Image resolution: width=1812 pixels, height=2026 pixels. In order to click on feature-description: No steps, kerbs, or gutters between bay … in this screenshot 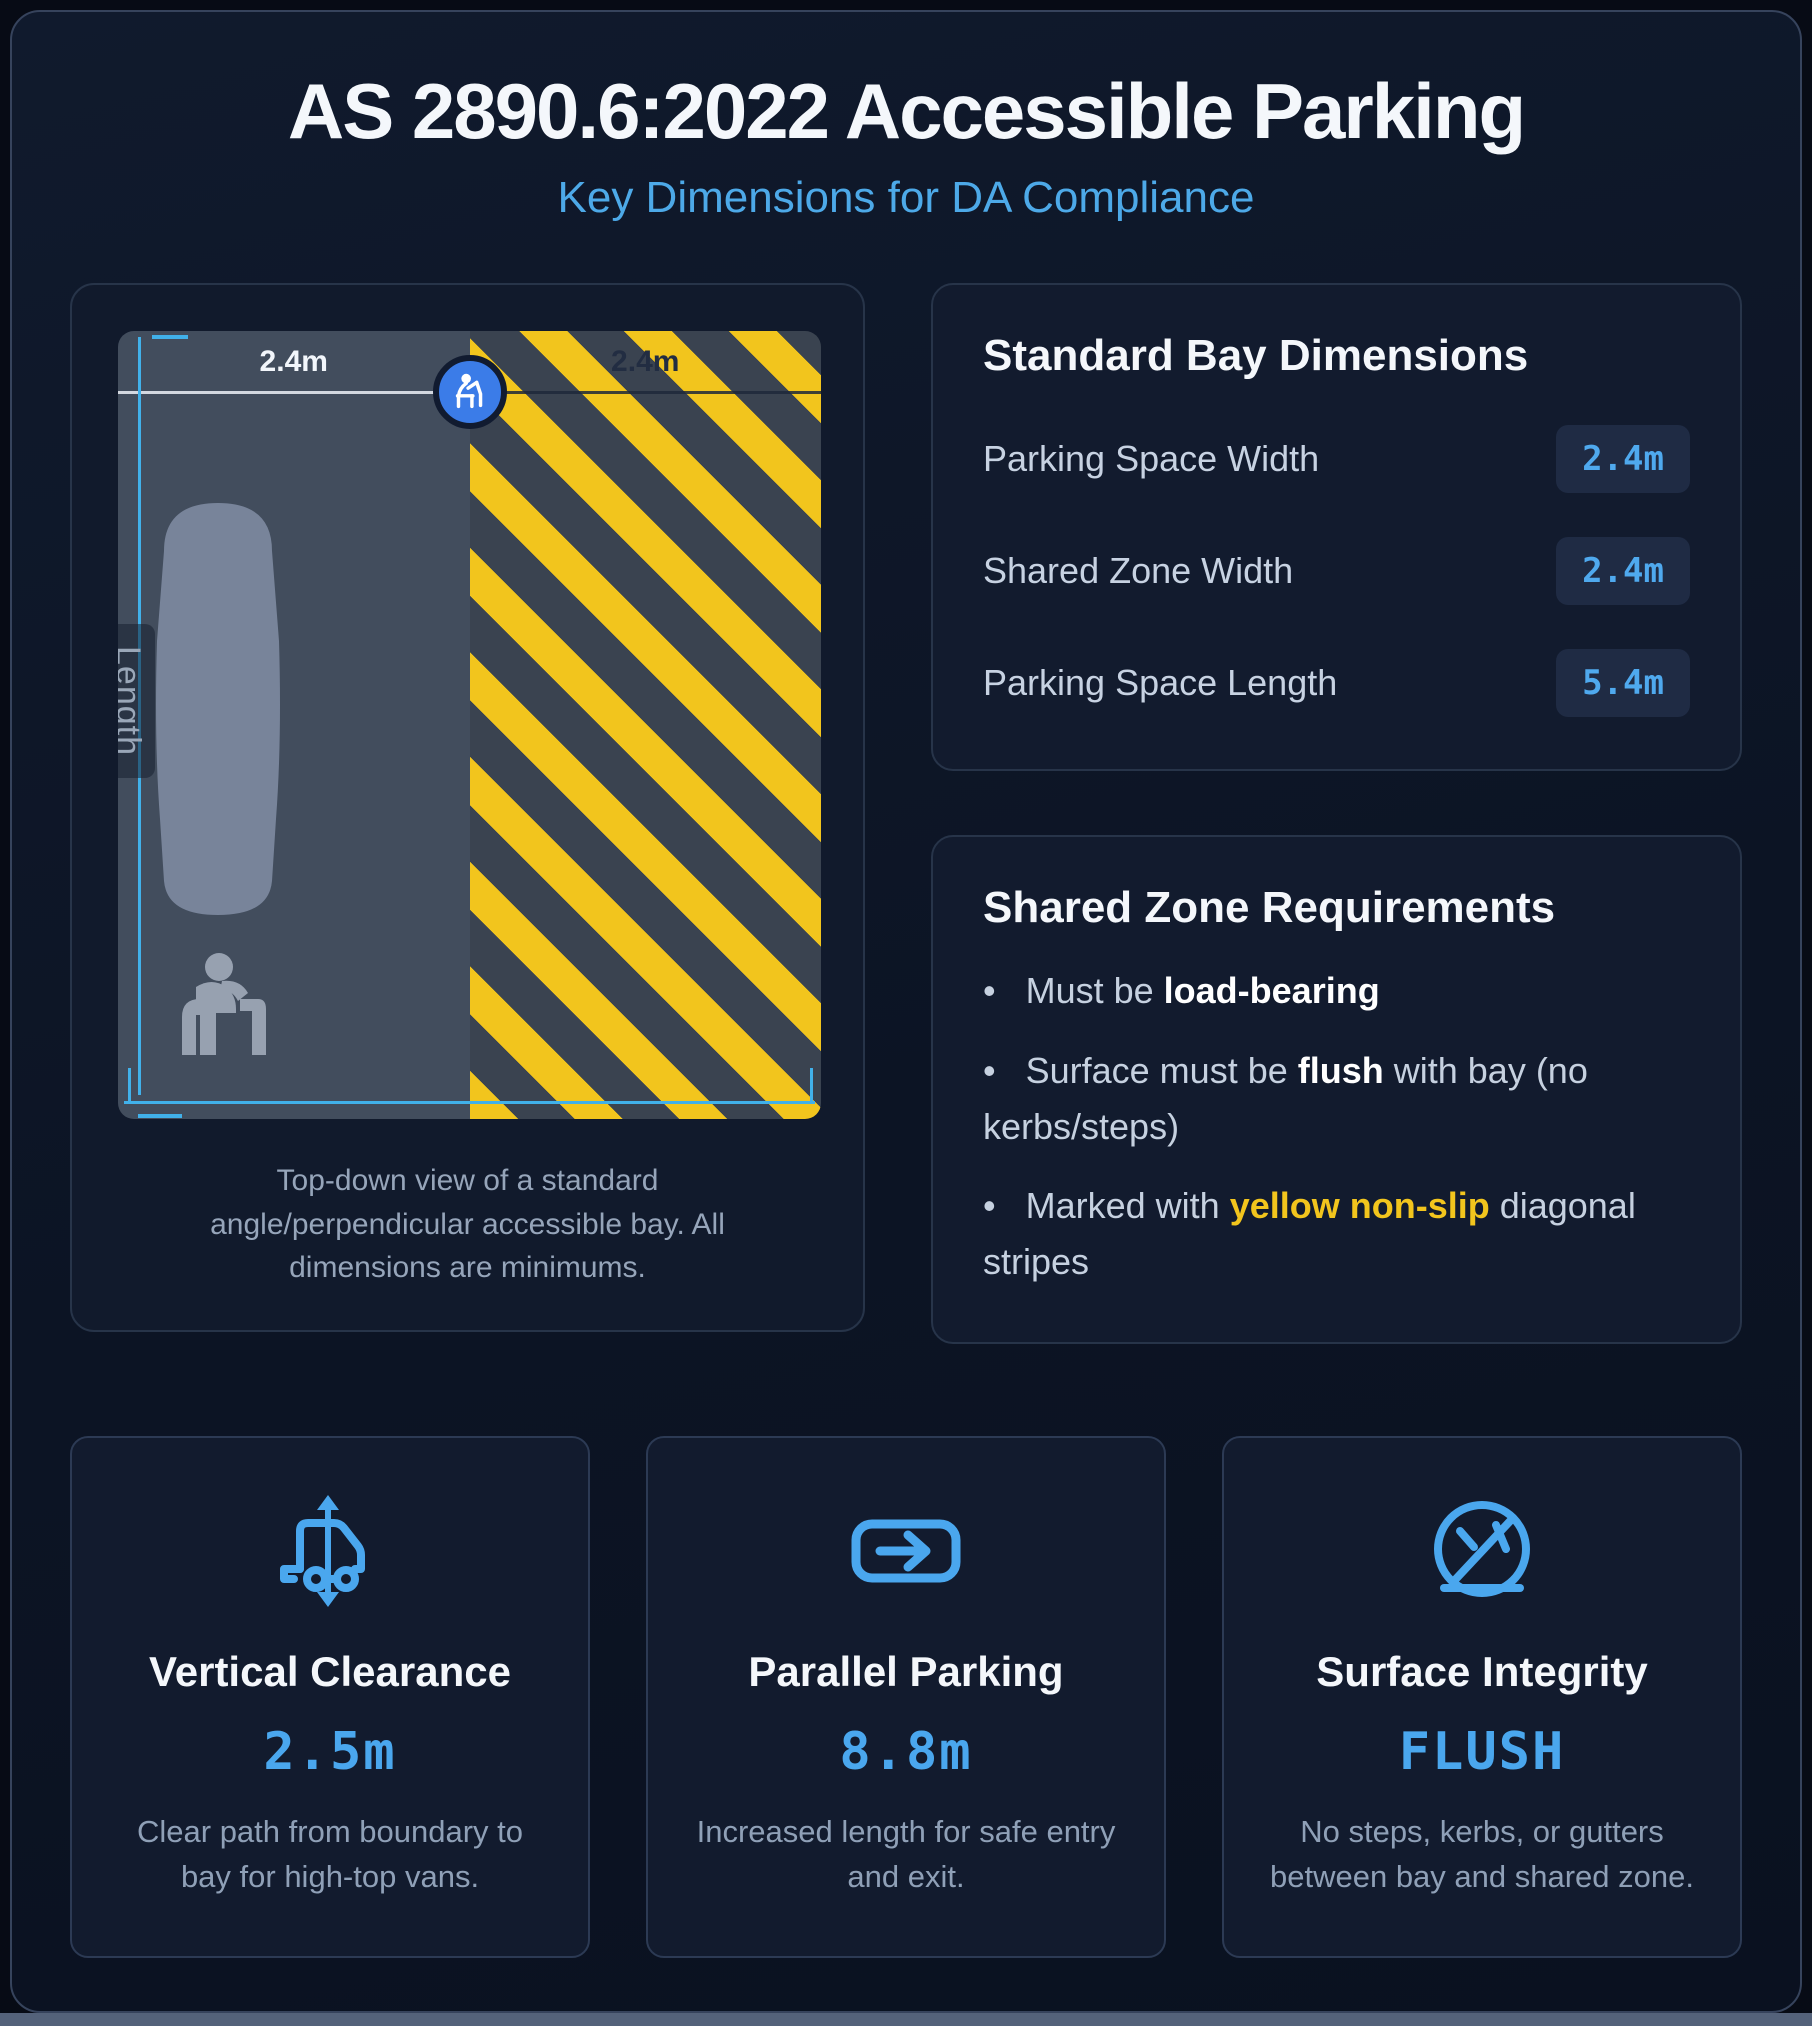, I will do `click(1482, 1853)`.